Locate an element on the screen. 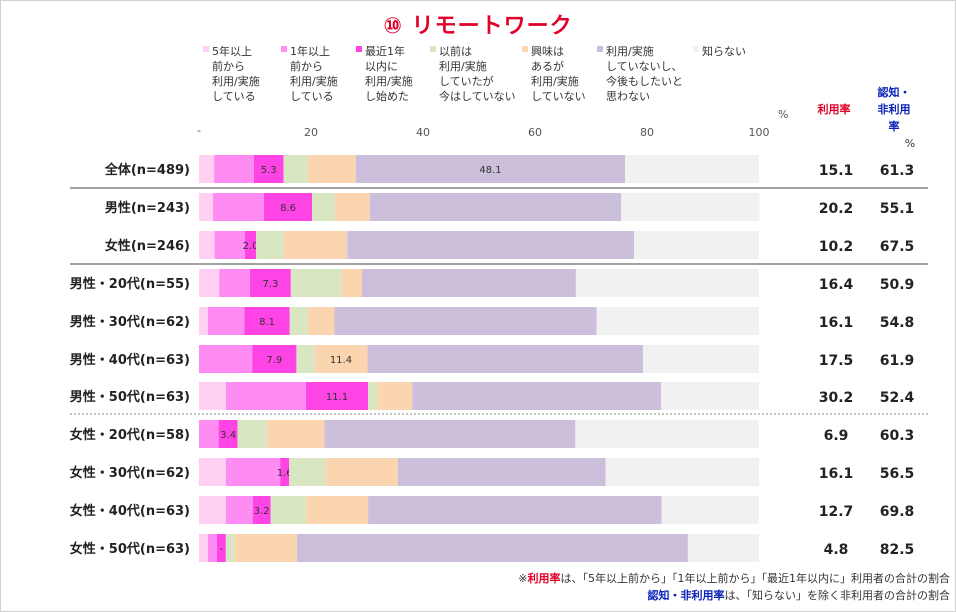  legend-label: 思わない is located at coordinates (628, 96).